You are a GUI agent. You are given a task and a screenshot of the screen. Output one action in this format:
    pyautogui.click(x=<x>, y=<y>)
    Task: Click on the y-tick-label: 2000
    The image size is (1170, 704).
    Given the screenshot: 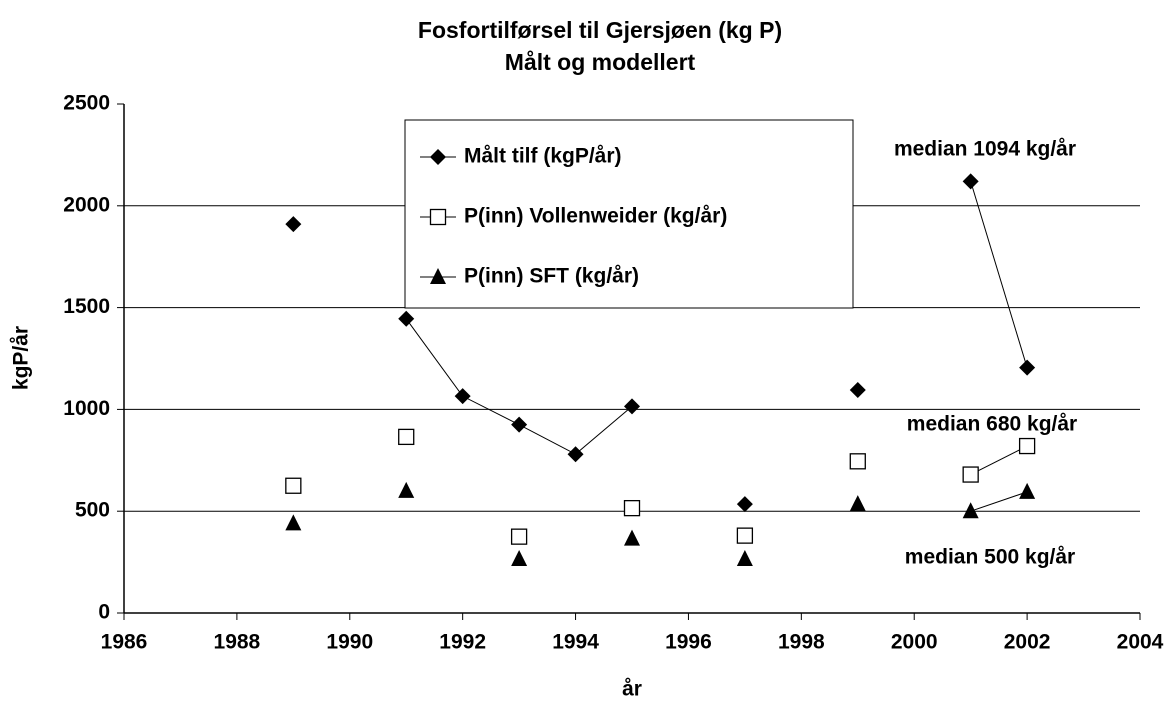 What is the action you would take?
    pyautogui.click(x=86, y=204)
    